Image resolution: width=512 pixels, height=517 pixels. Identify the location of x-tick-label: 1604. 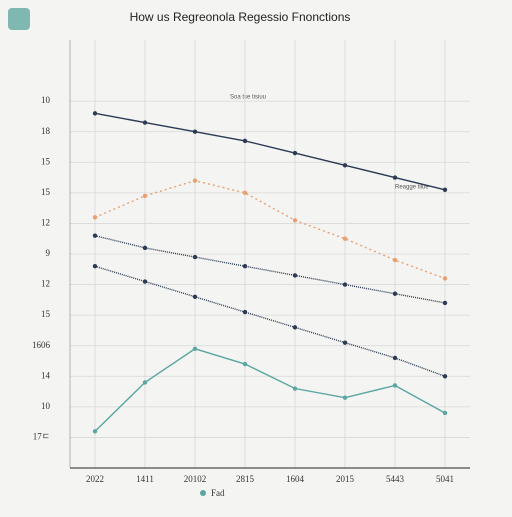
(295, 479).